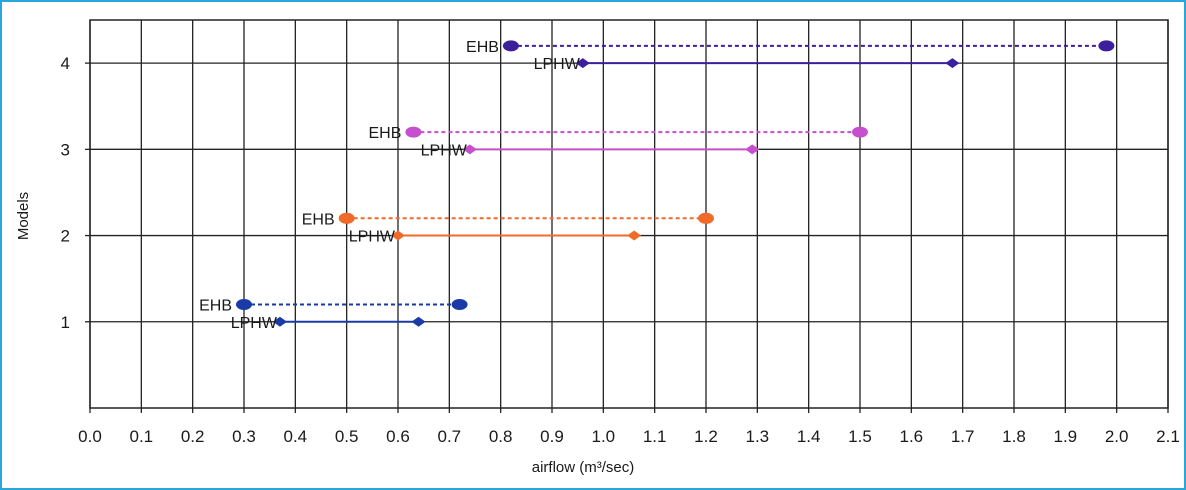 This screenshot has width=1186, height=490. What do you see at coordinates (912, 436) in the screenshot?
I see `x-tick-label: 1.6` at bounding box center [912, 436].